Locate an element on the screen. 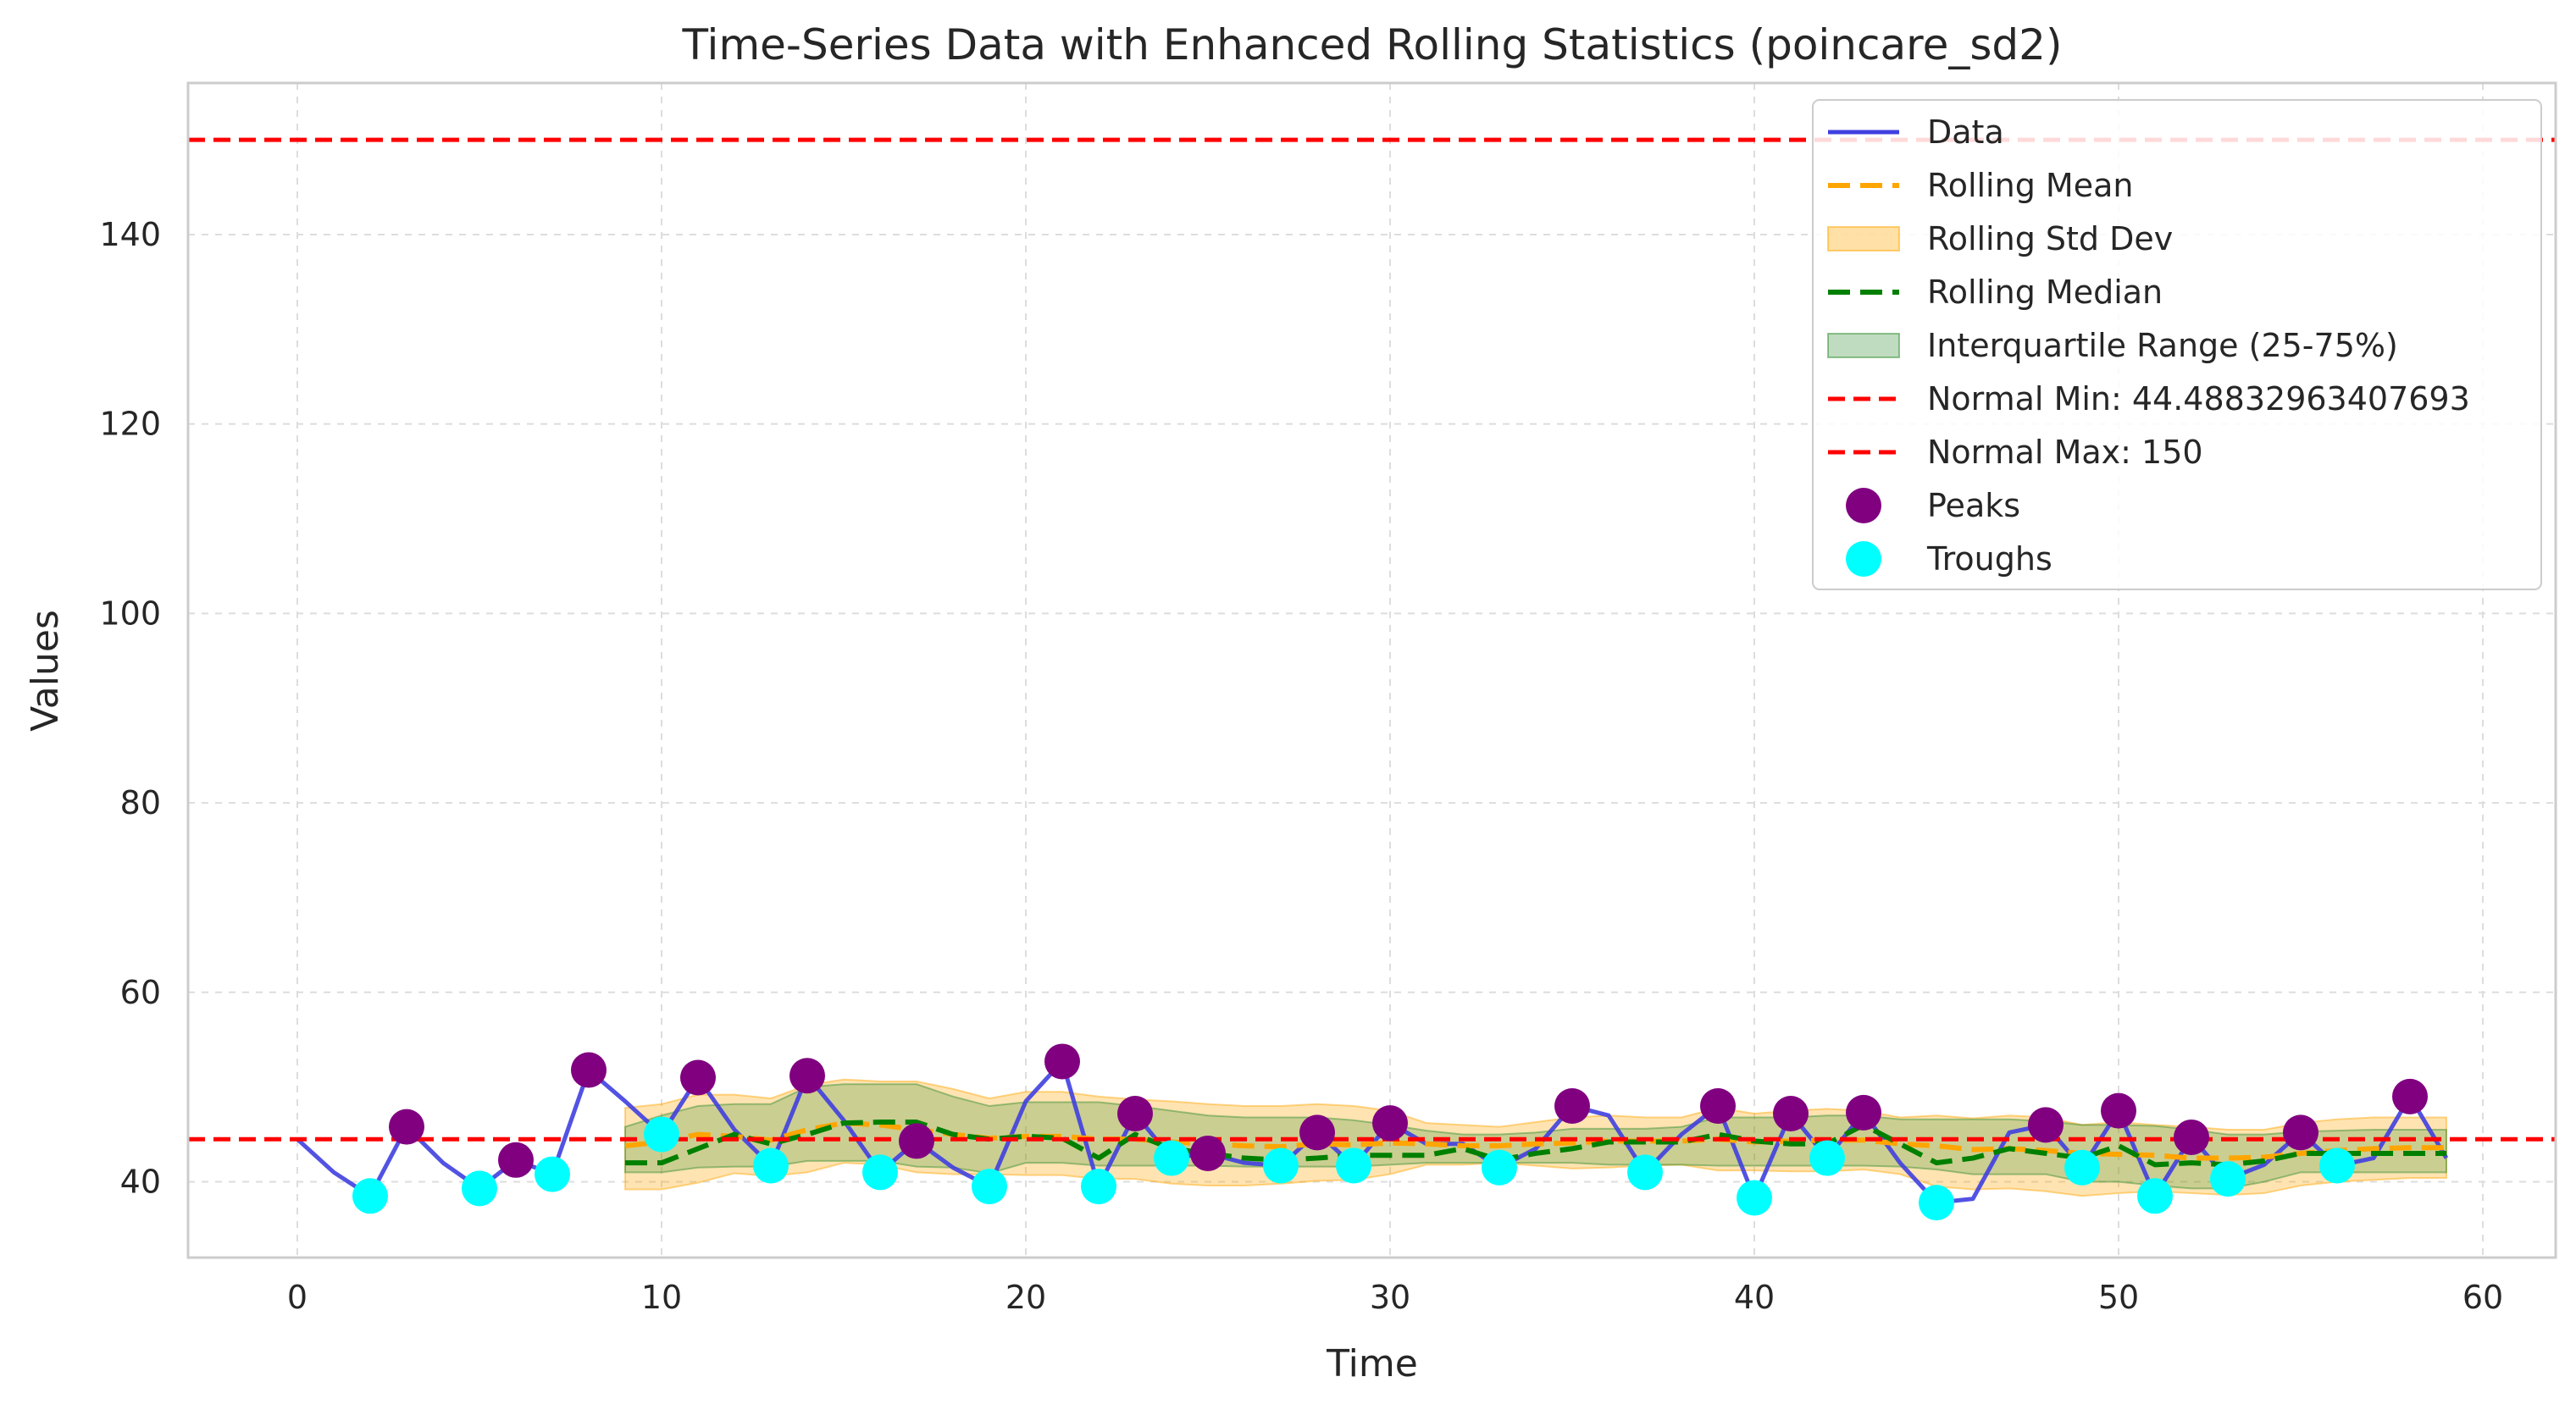  legend-label-peaks: Peaks is located at coordinates (1973, 505).